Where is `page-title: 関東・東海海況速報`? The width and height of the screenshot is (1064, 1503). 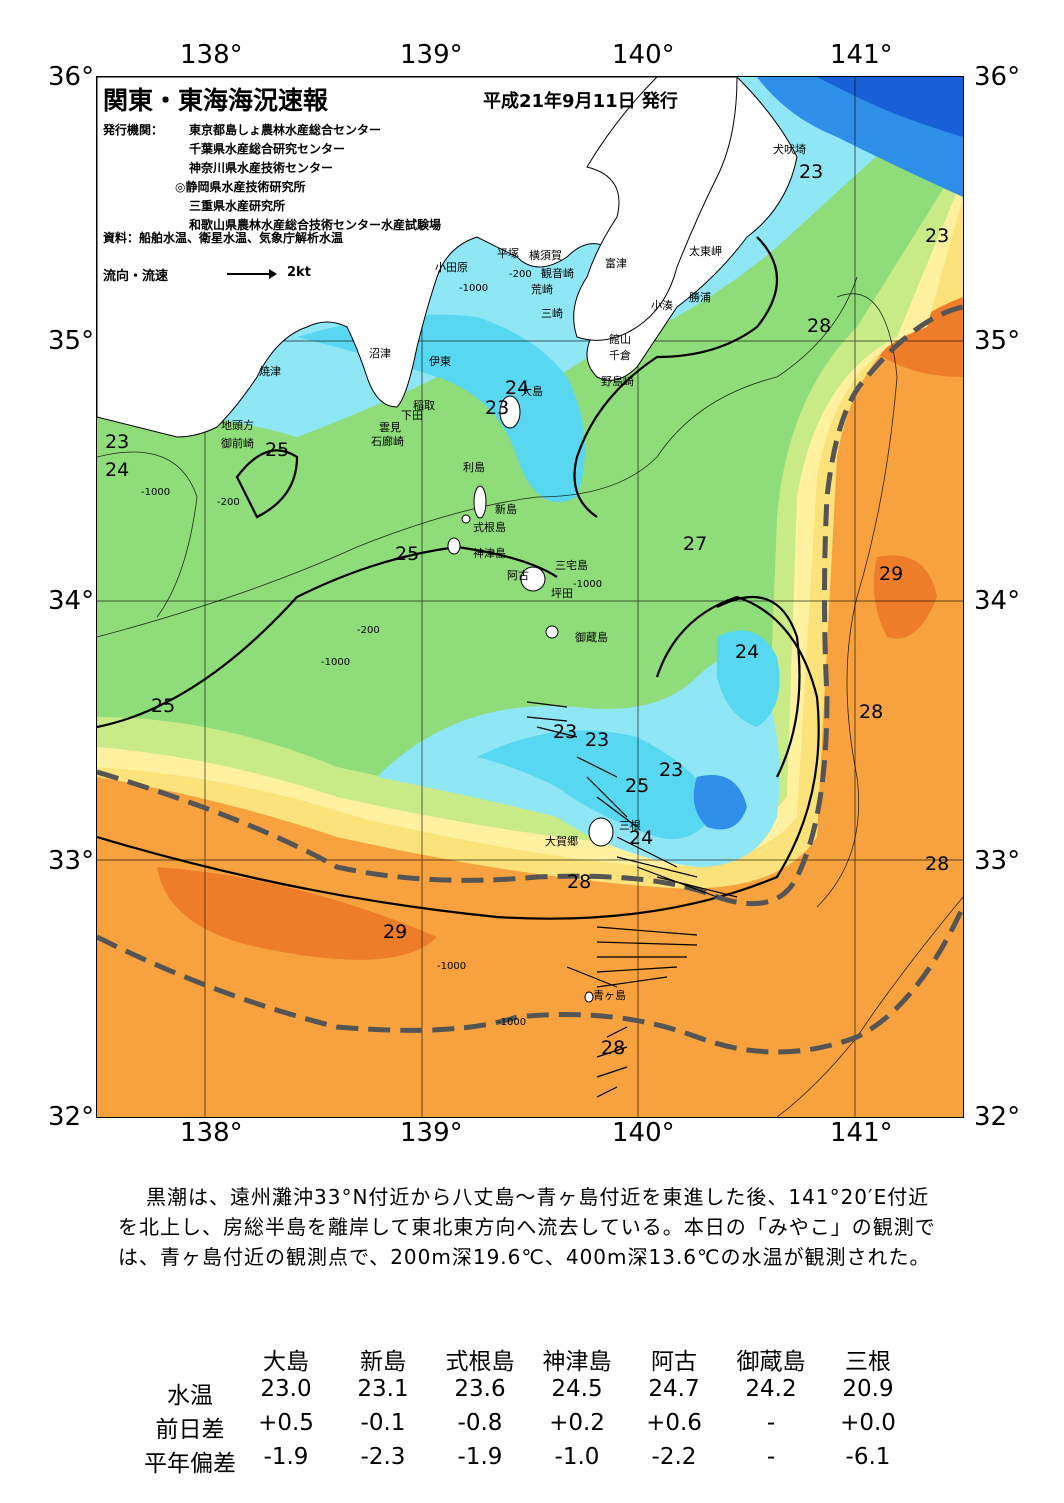 page-title: 関東・東海海況速報 is located at coordinates (216, 100).